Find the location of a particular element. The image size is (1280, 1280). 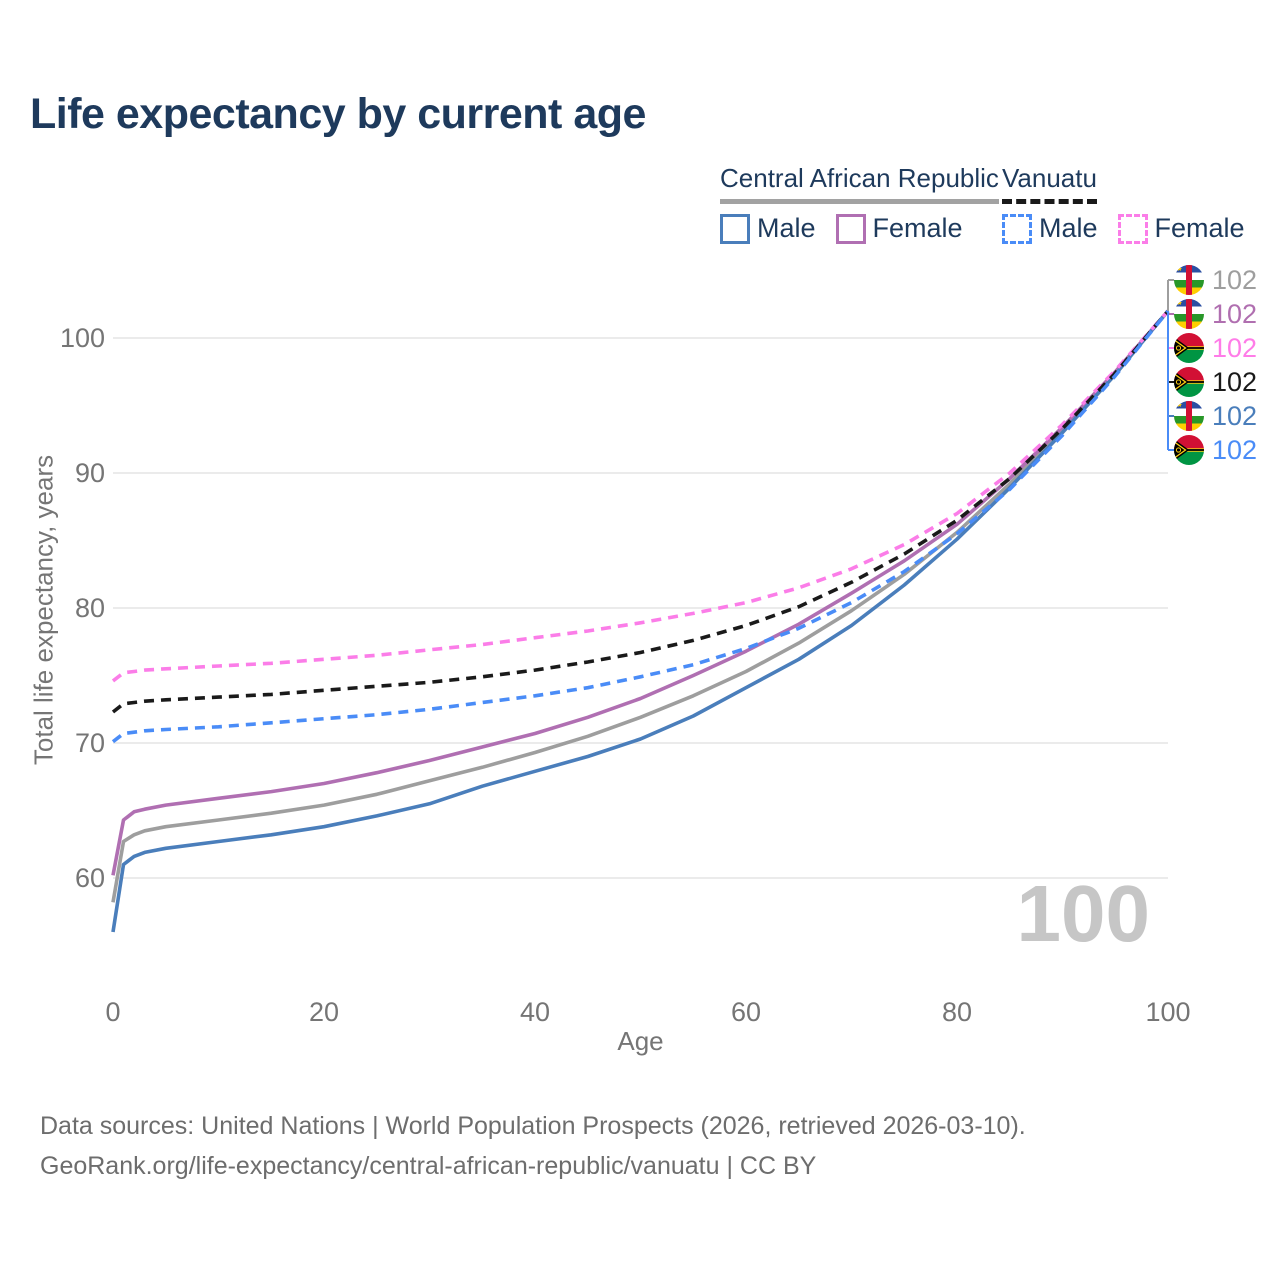

x-axis-title: Age is located at coordinates (640, 1041).